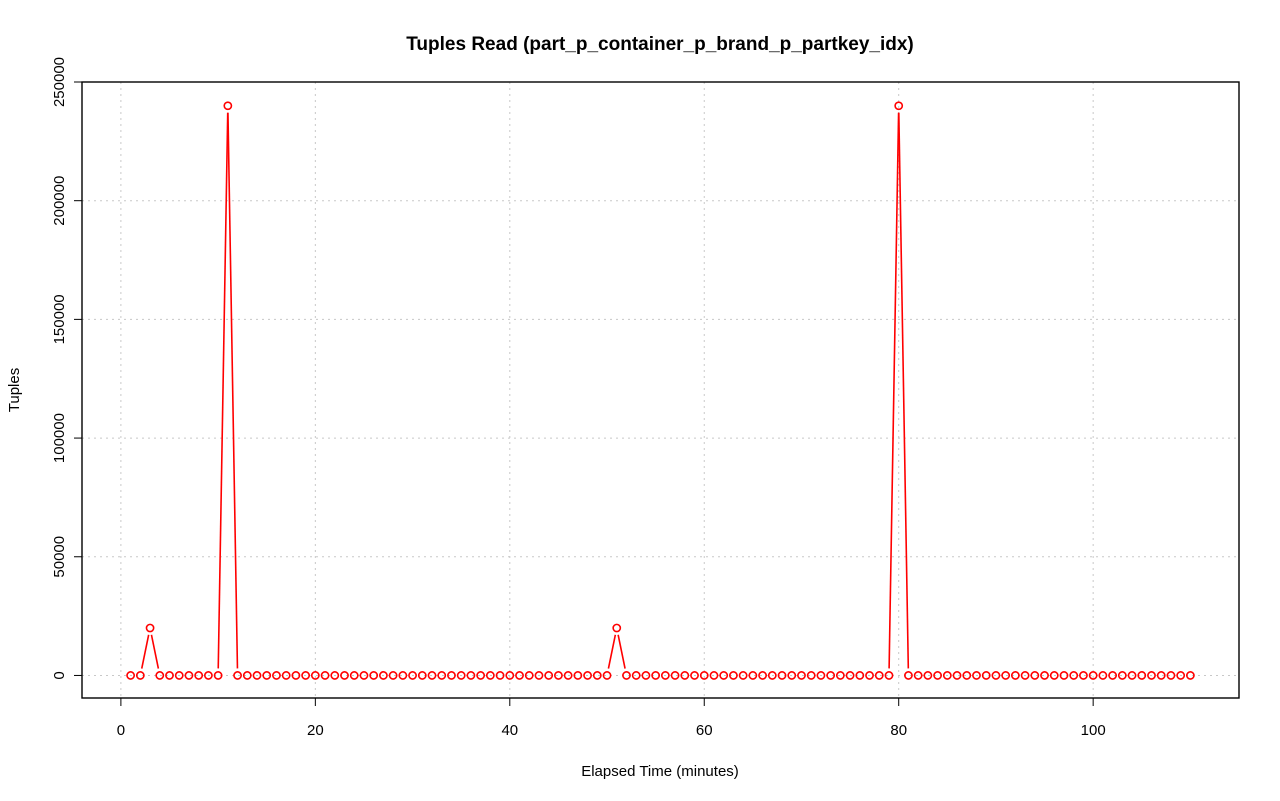  Describe the element at coordinates (509, 730) in the screenshot. I see `x-tick-label: 40` at that location.